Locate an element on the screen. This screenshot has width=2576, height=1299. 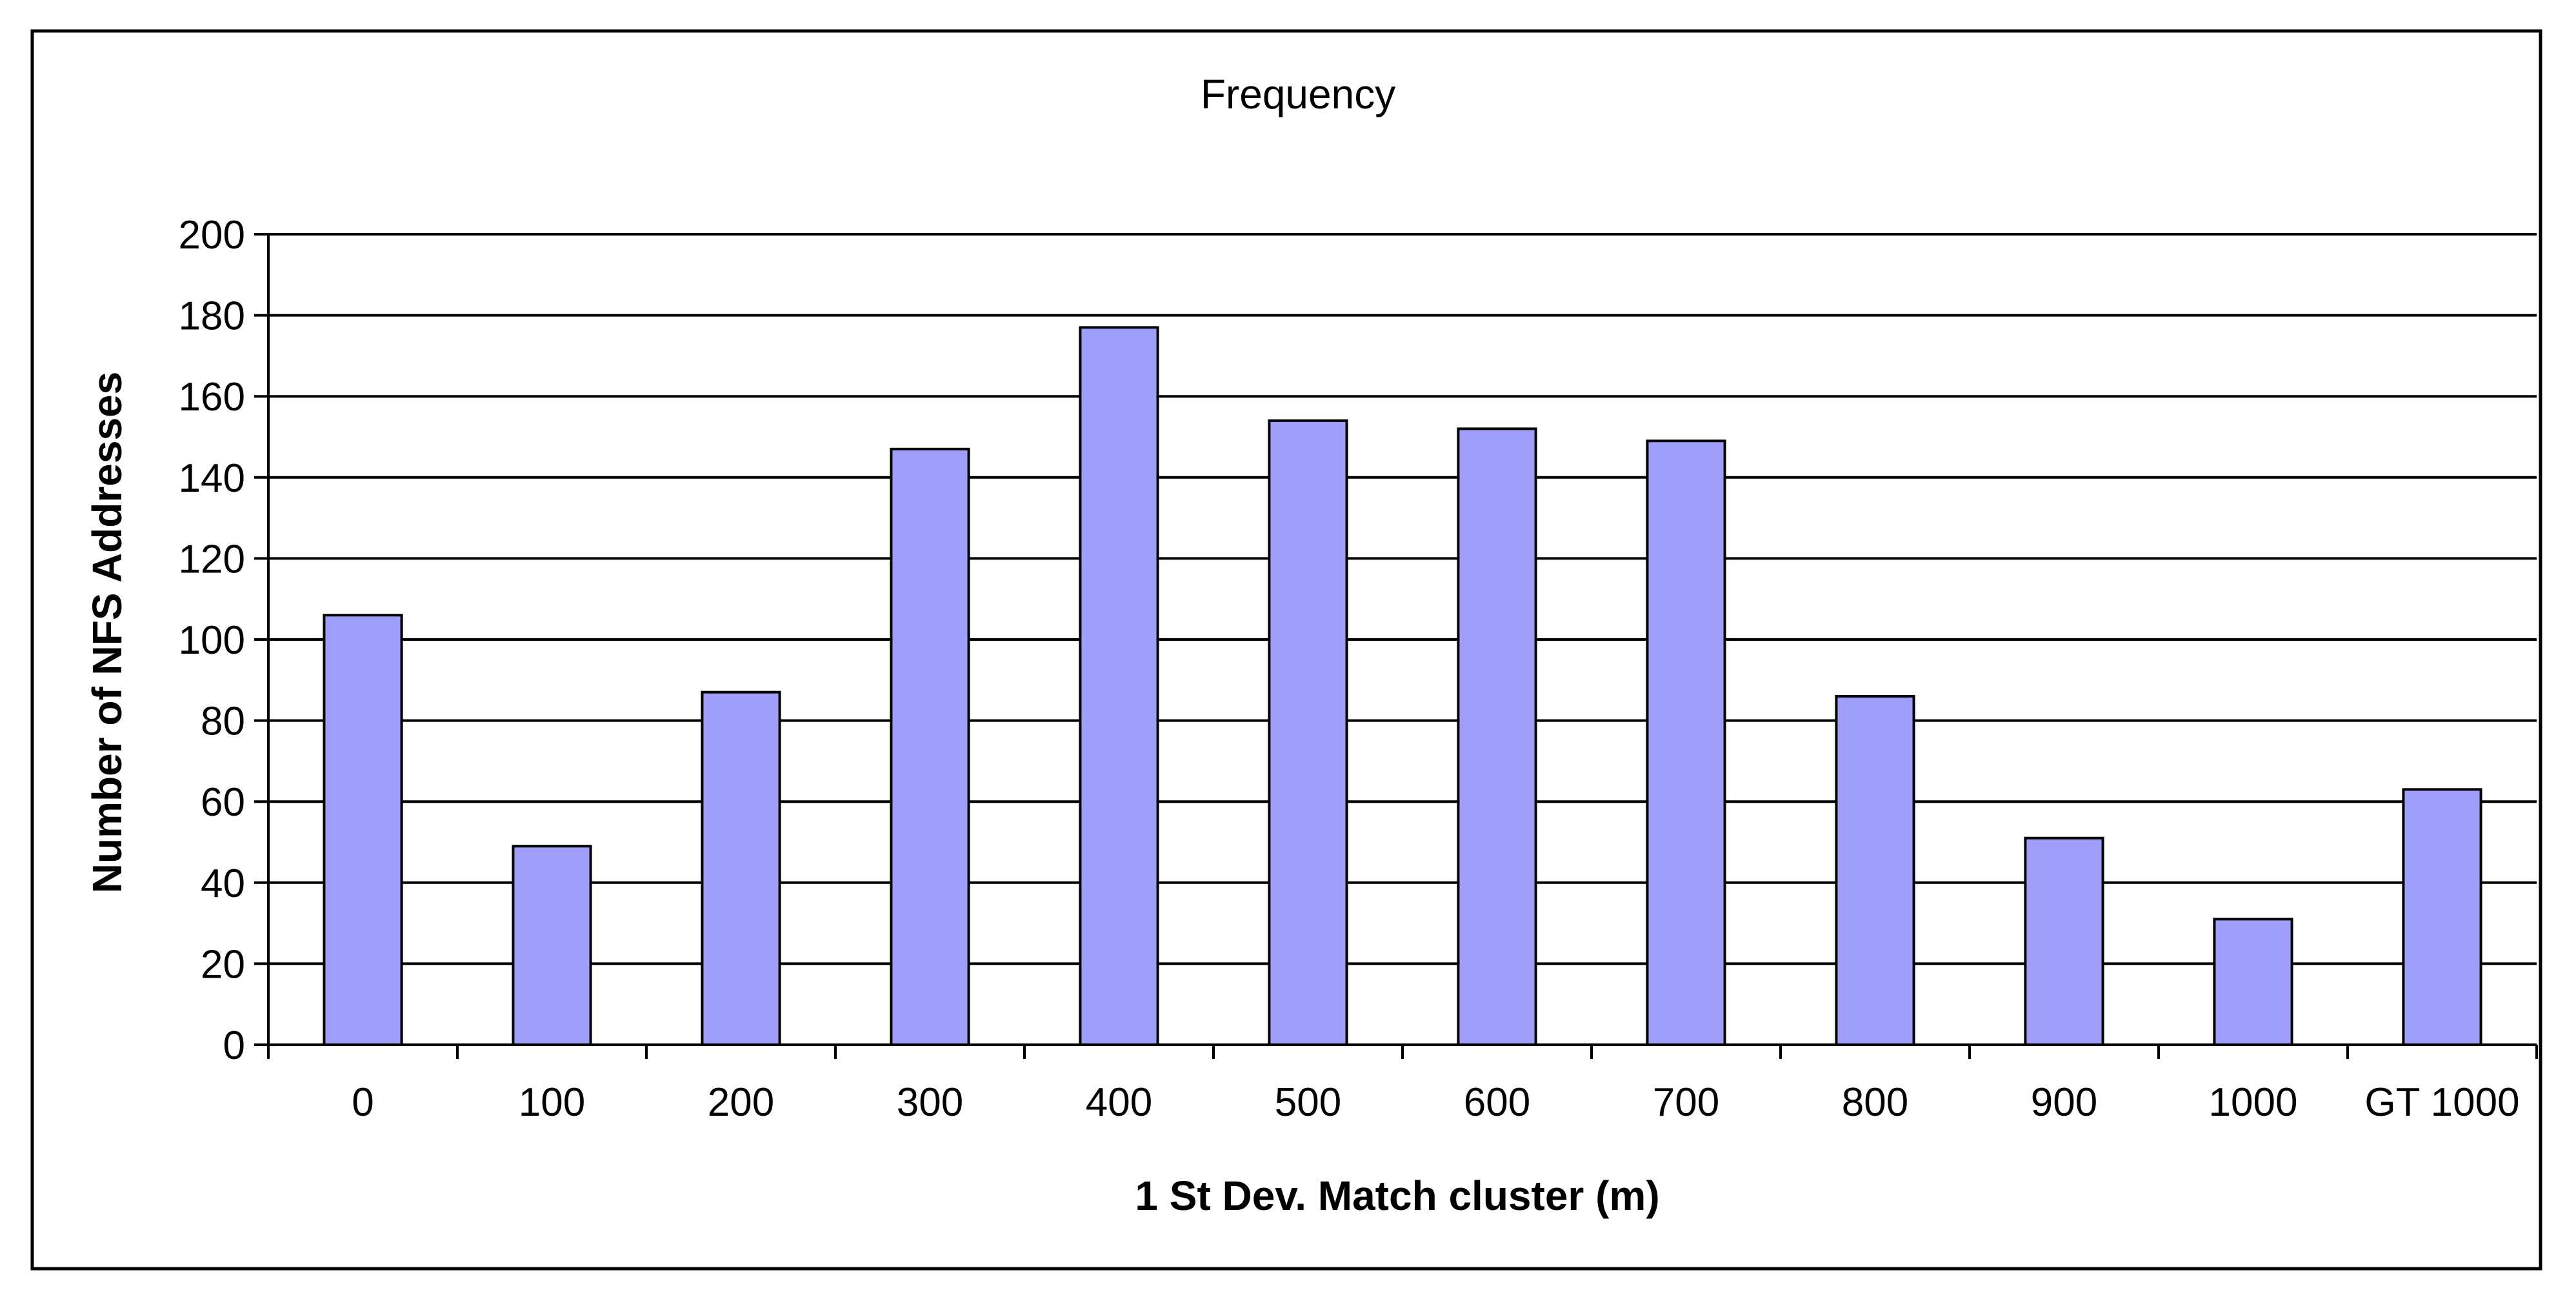
x-tick-label: 900 is located at coordinates (2064, 1103).